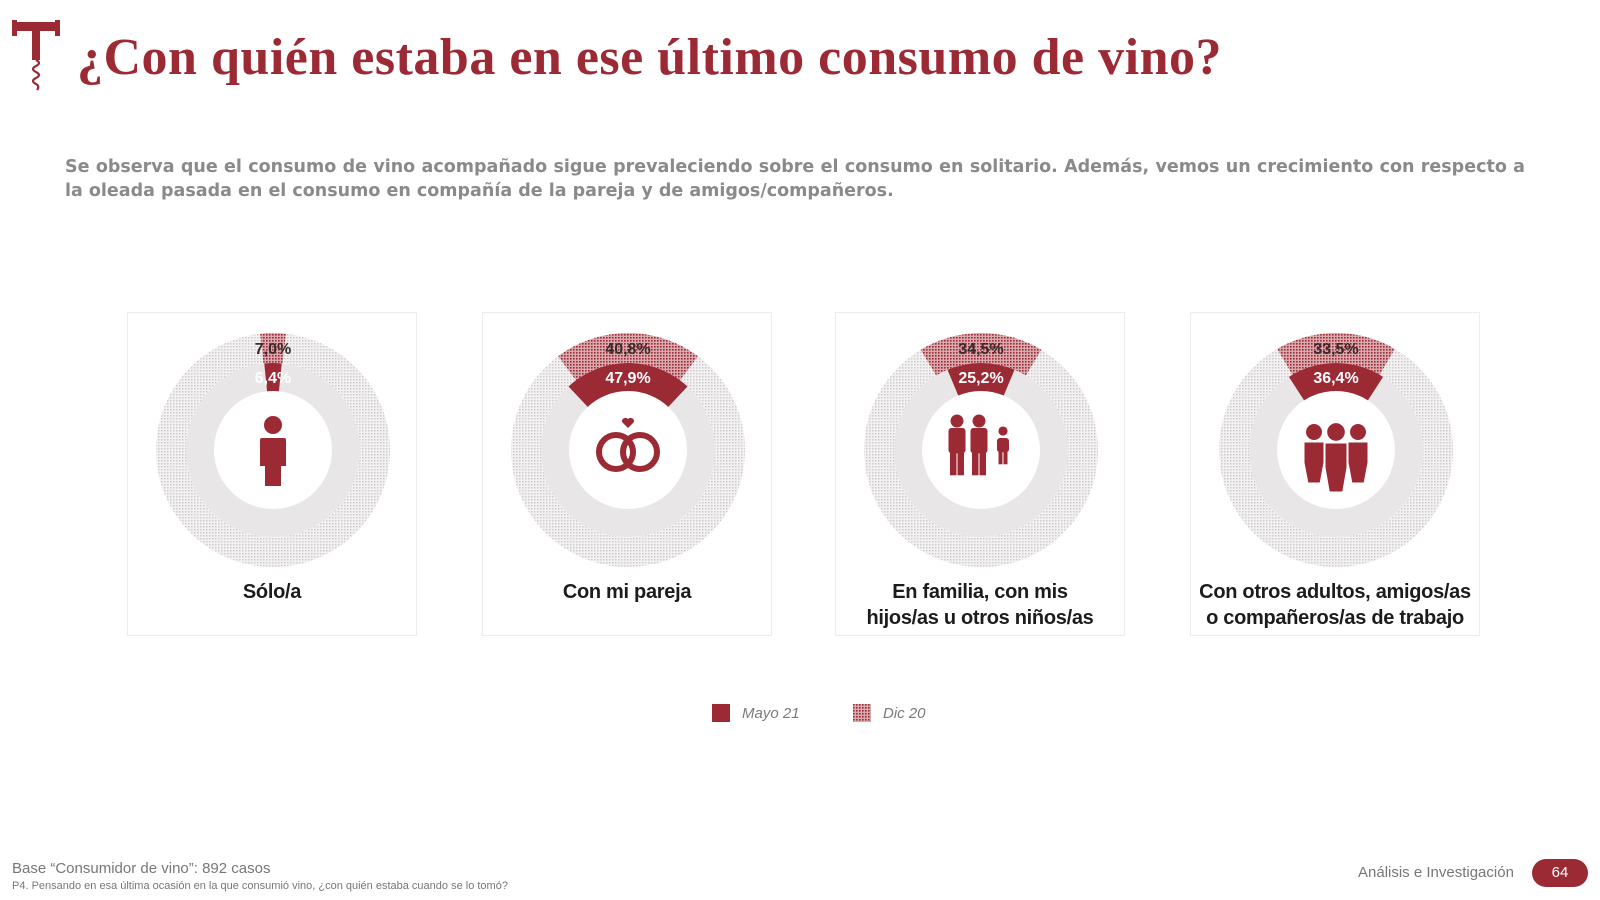 Image resolution: width=1600 pixels, height=900 pixels. I want to click on group-icon, so click(1336, 457).